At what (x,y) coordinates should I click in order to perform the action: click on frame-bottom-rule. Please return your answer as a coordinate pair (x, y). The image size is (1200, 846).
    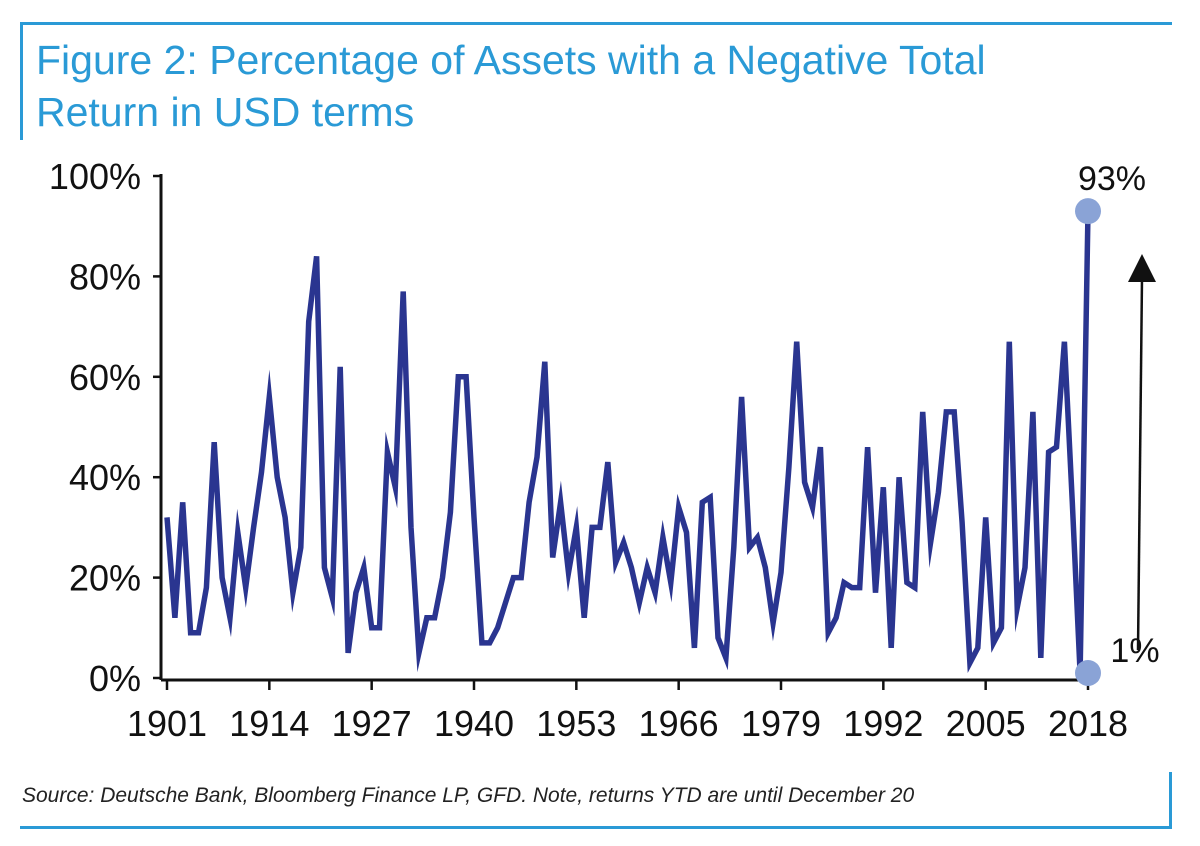
    Looking at the image, I should click on (596, 827).